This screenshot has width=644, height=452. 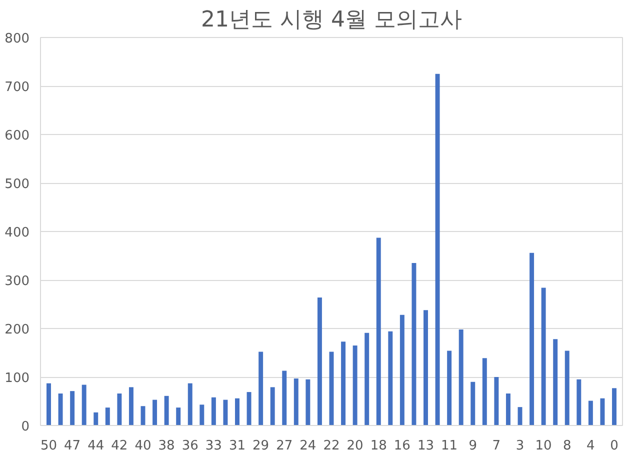 I want to click on x-tick-label: 31, so click(x=237, y=445).